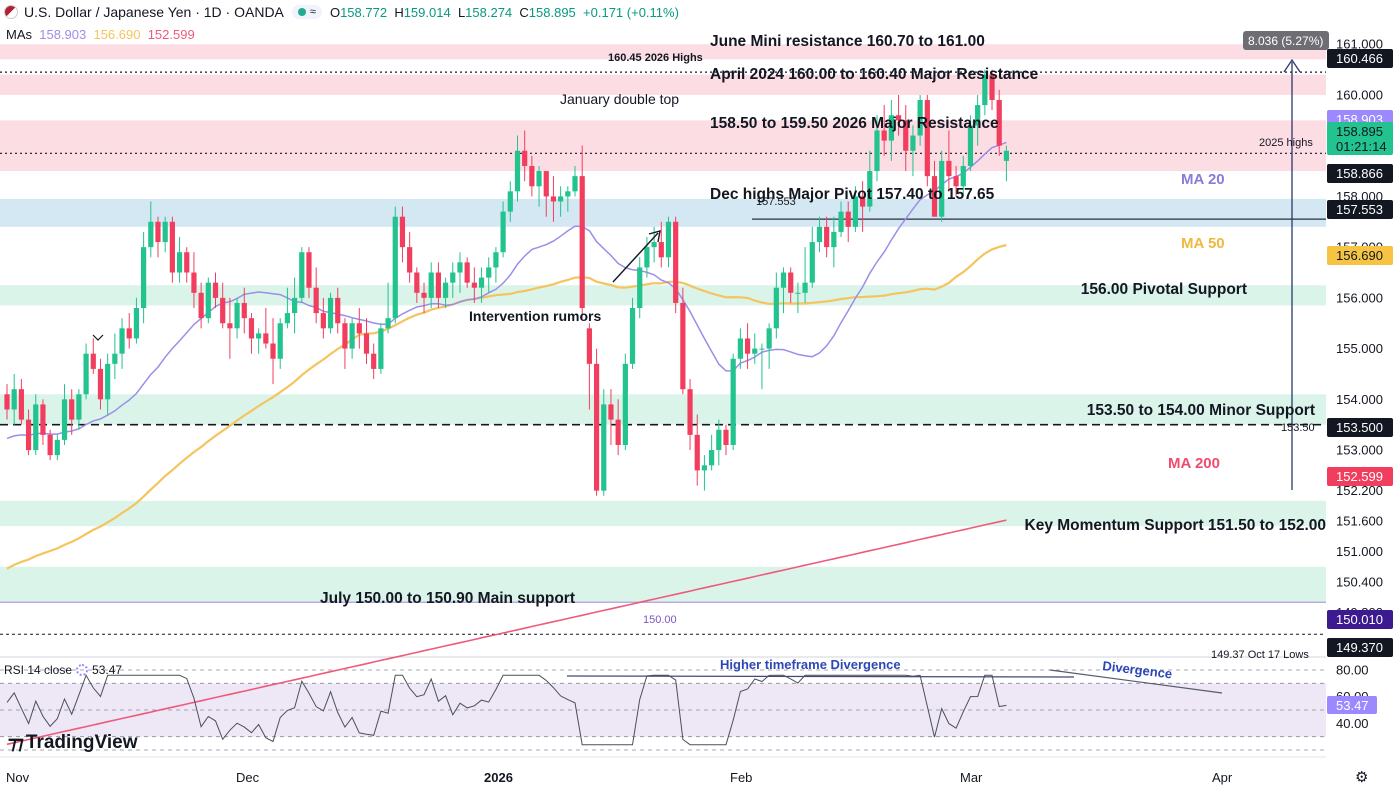  What do you see at coordinates (1175, 525) in the screenshot?
I see `zone-label-6: Key Momentum Support 151.50 to 152.00` at bounding box center [1175, 525].